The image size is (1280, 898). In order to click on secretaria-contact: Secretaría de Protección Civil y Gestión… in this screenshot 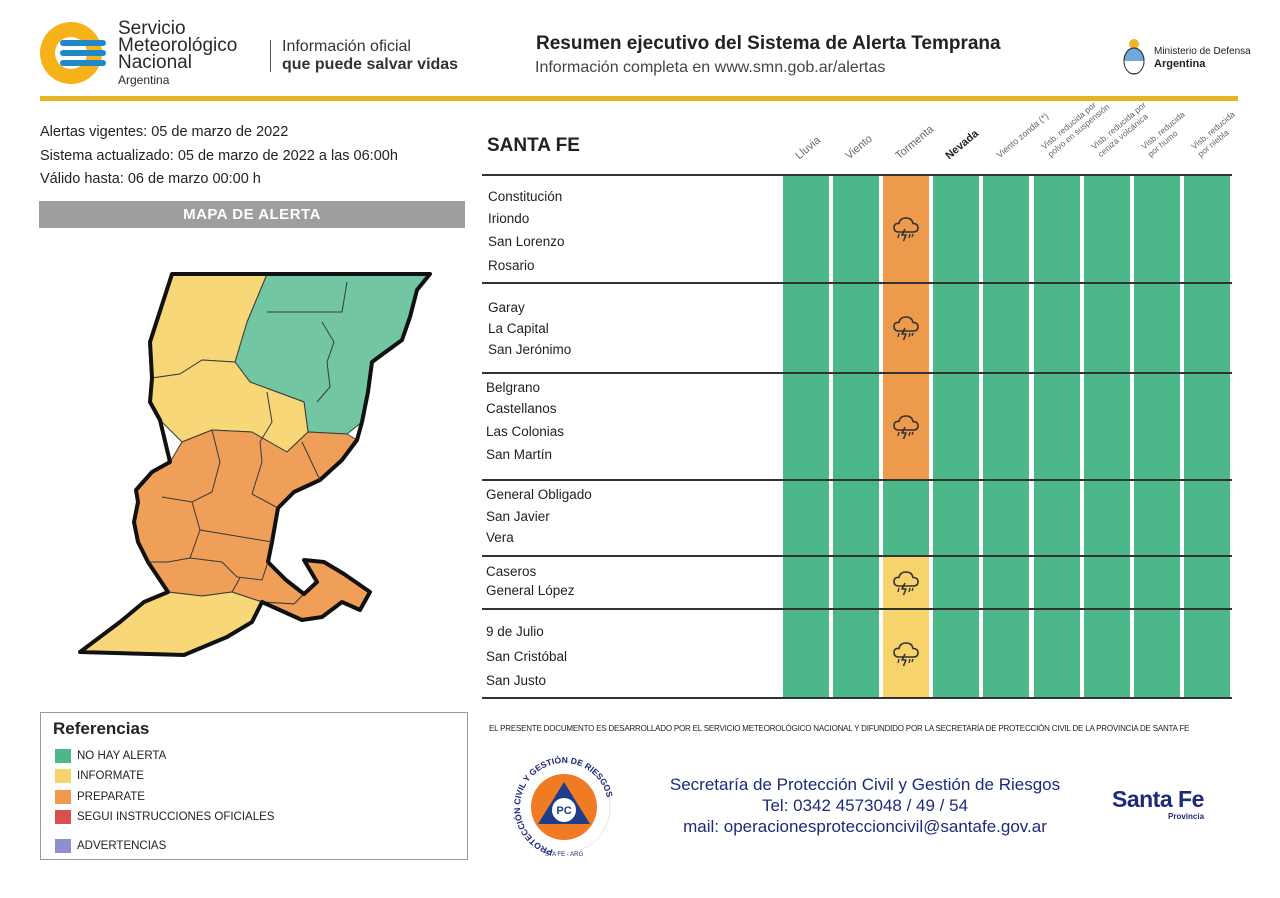, I will do `click(865, 805)`.